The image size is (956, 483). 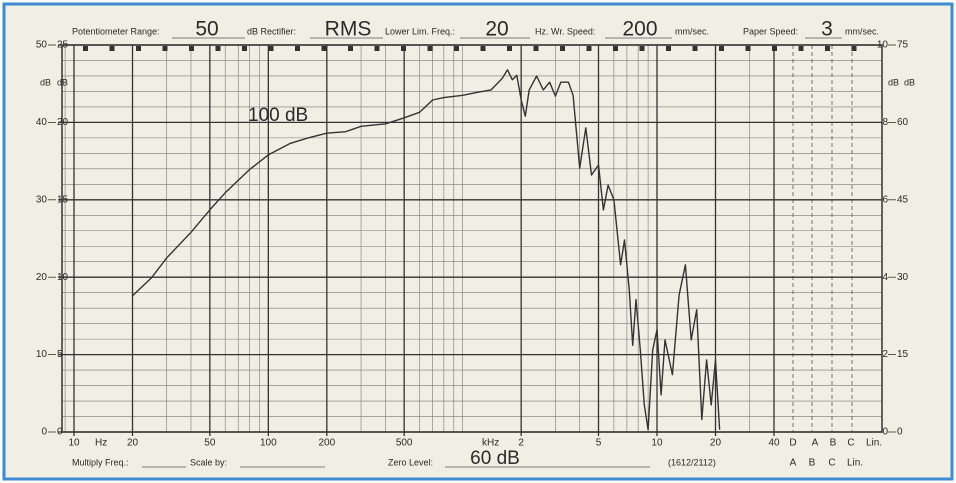 What do you see at coordinates (565, 31) in the screenshot?
I see `header-label: Hz. Wr. Speed:` at bounding box center [565, 31].